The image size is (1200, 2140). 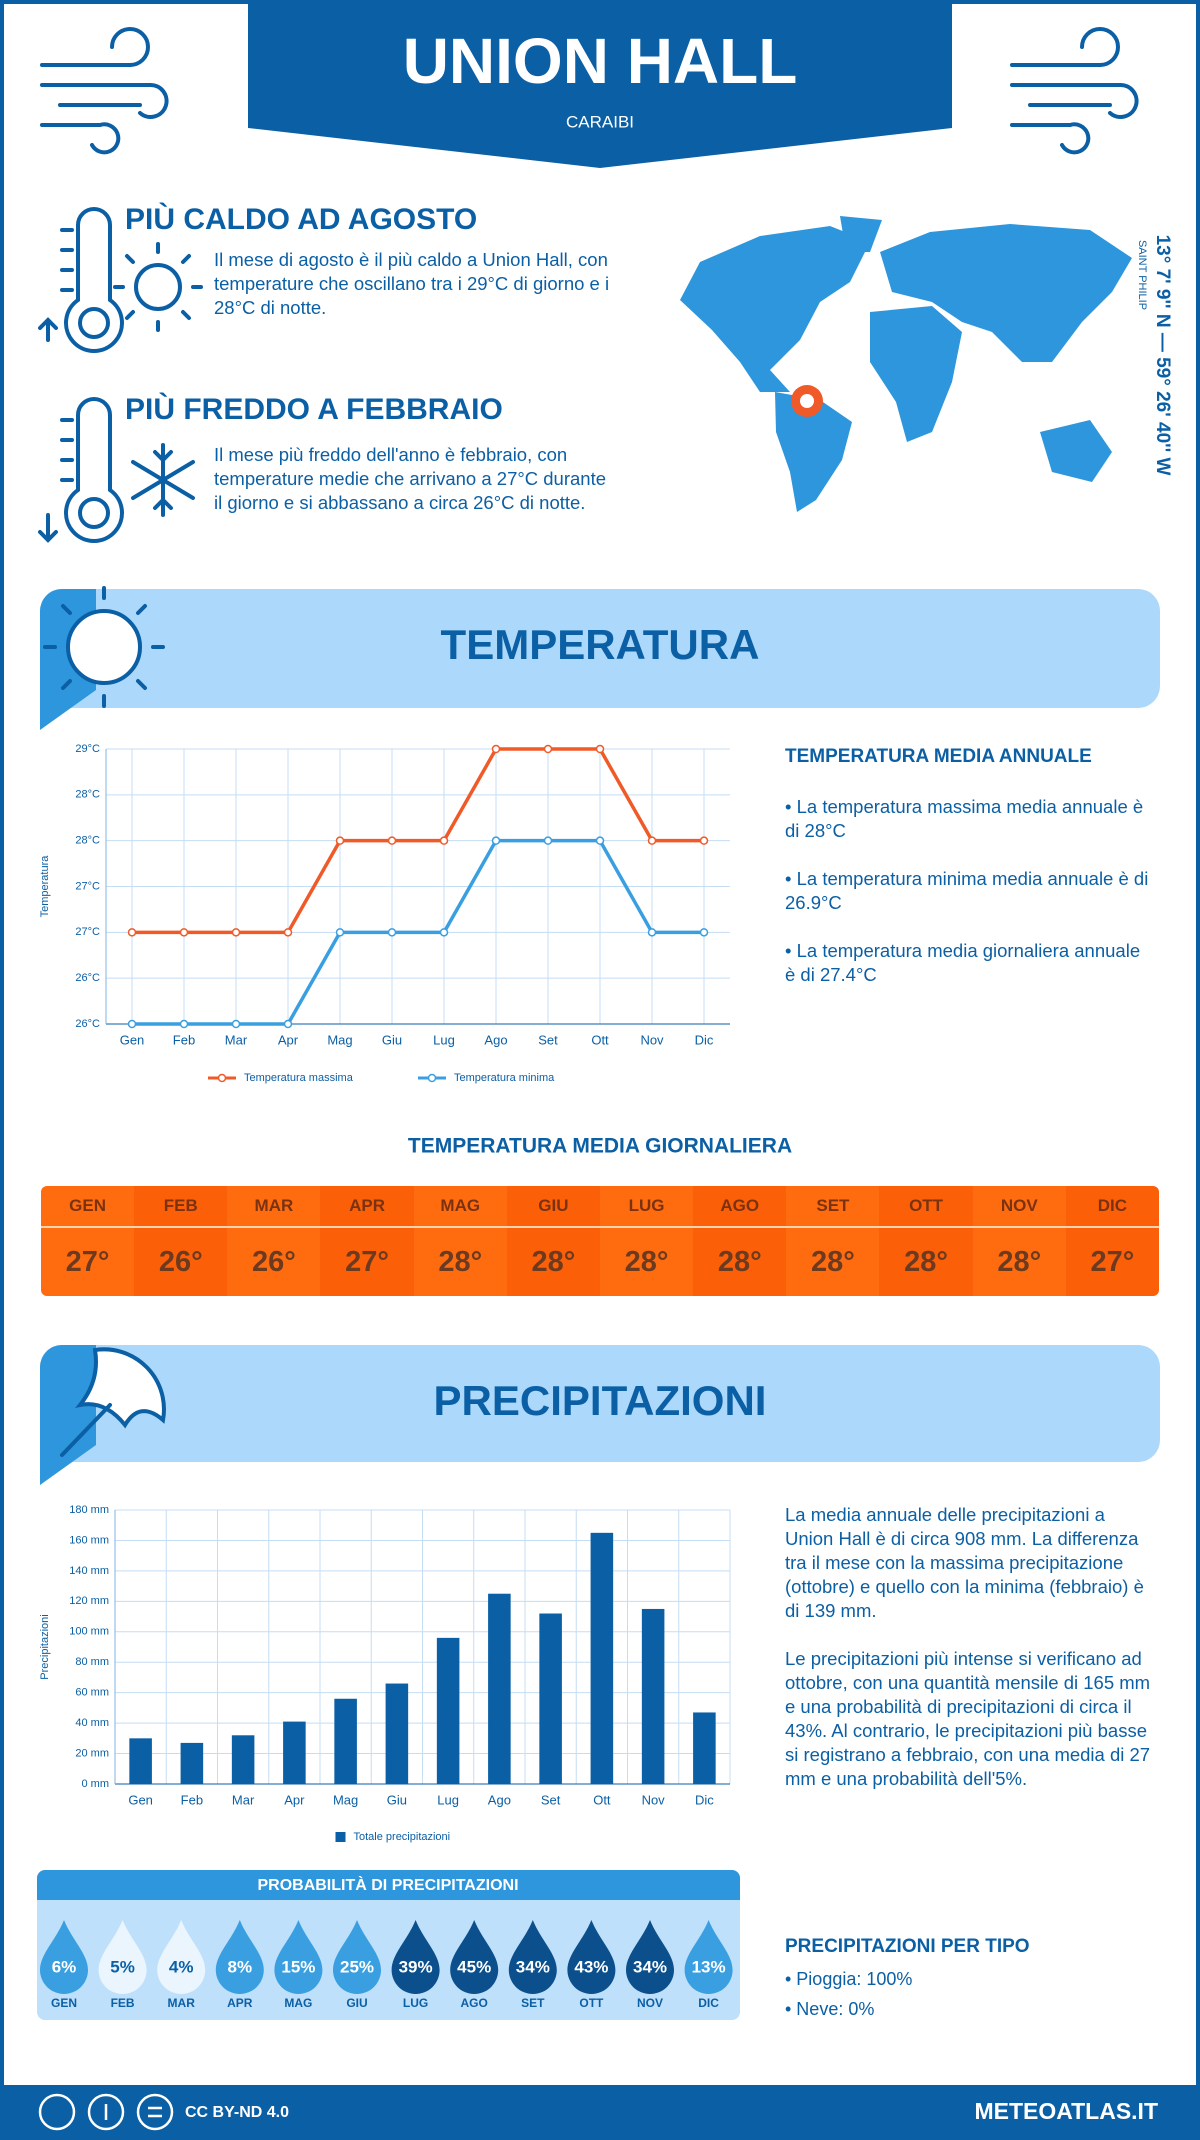 I want to click on probability-label: 5%, so click(x=122, y=1966).